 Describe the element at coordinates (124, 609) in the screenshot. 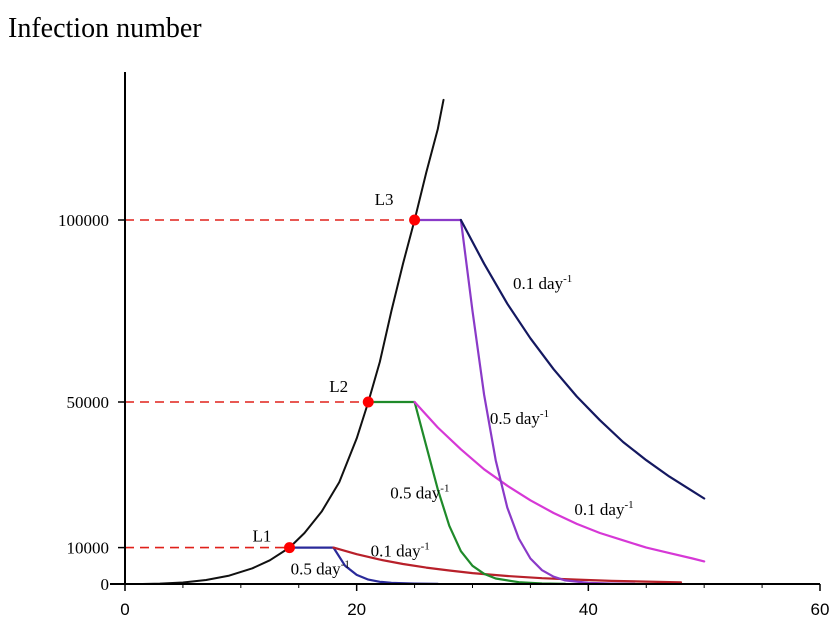

I see `x-tick-label-0: 0` at that location.